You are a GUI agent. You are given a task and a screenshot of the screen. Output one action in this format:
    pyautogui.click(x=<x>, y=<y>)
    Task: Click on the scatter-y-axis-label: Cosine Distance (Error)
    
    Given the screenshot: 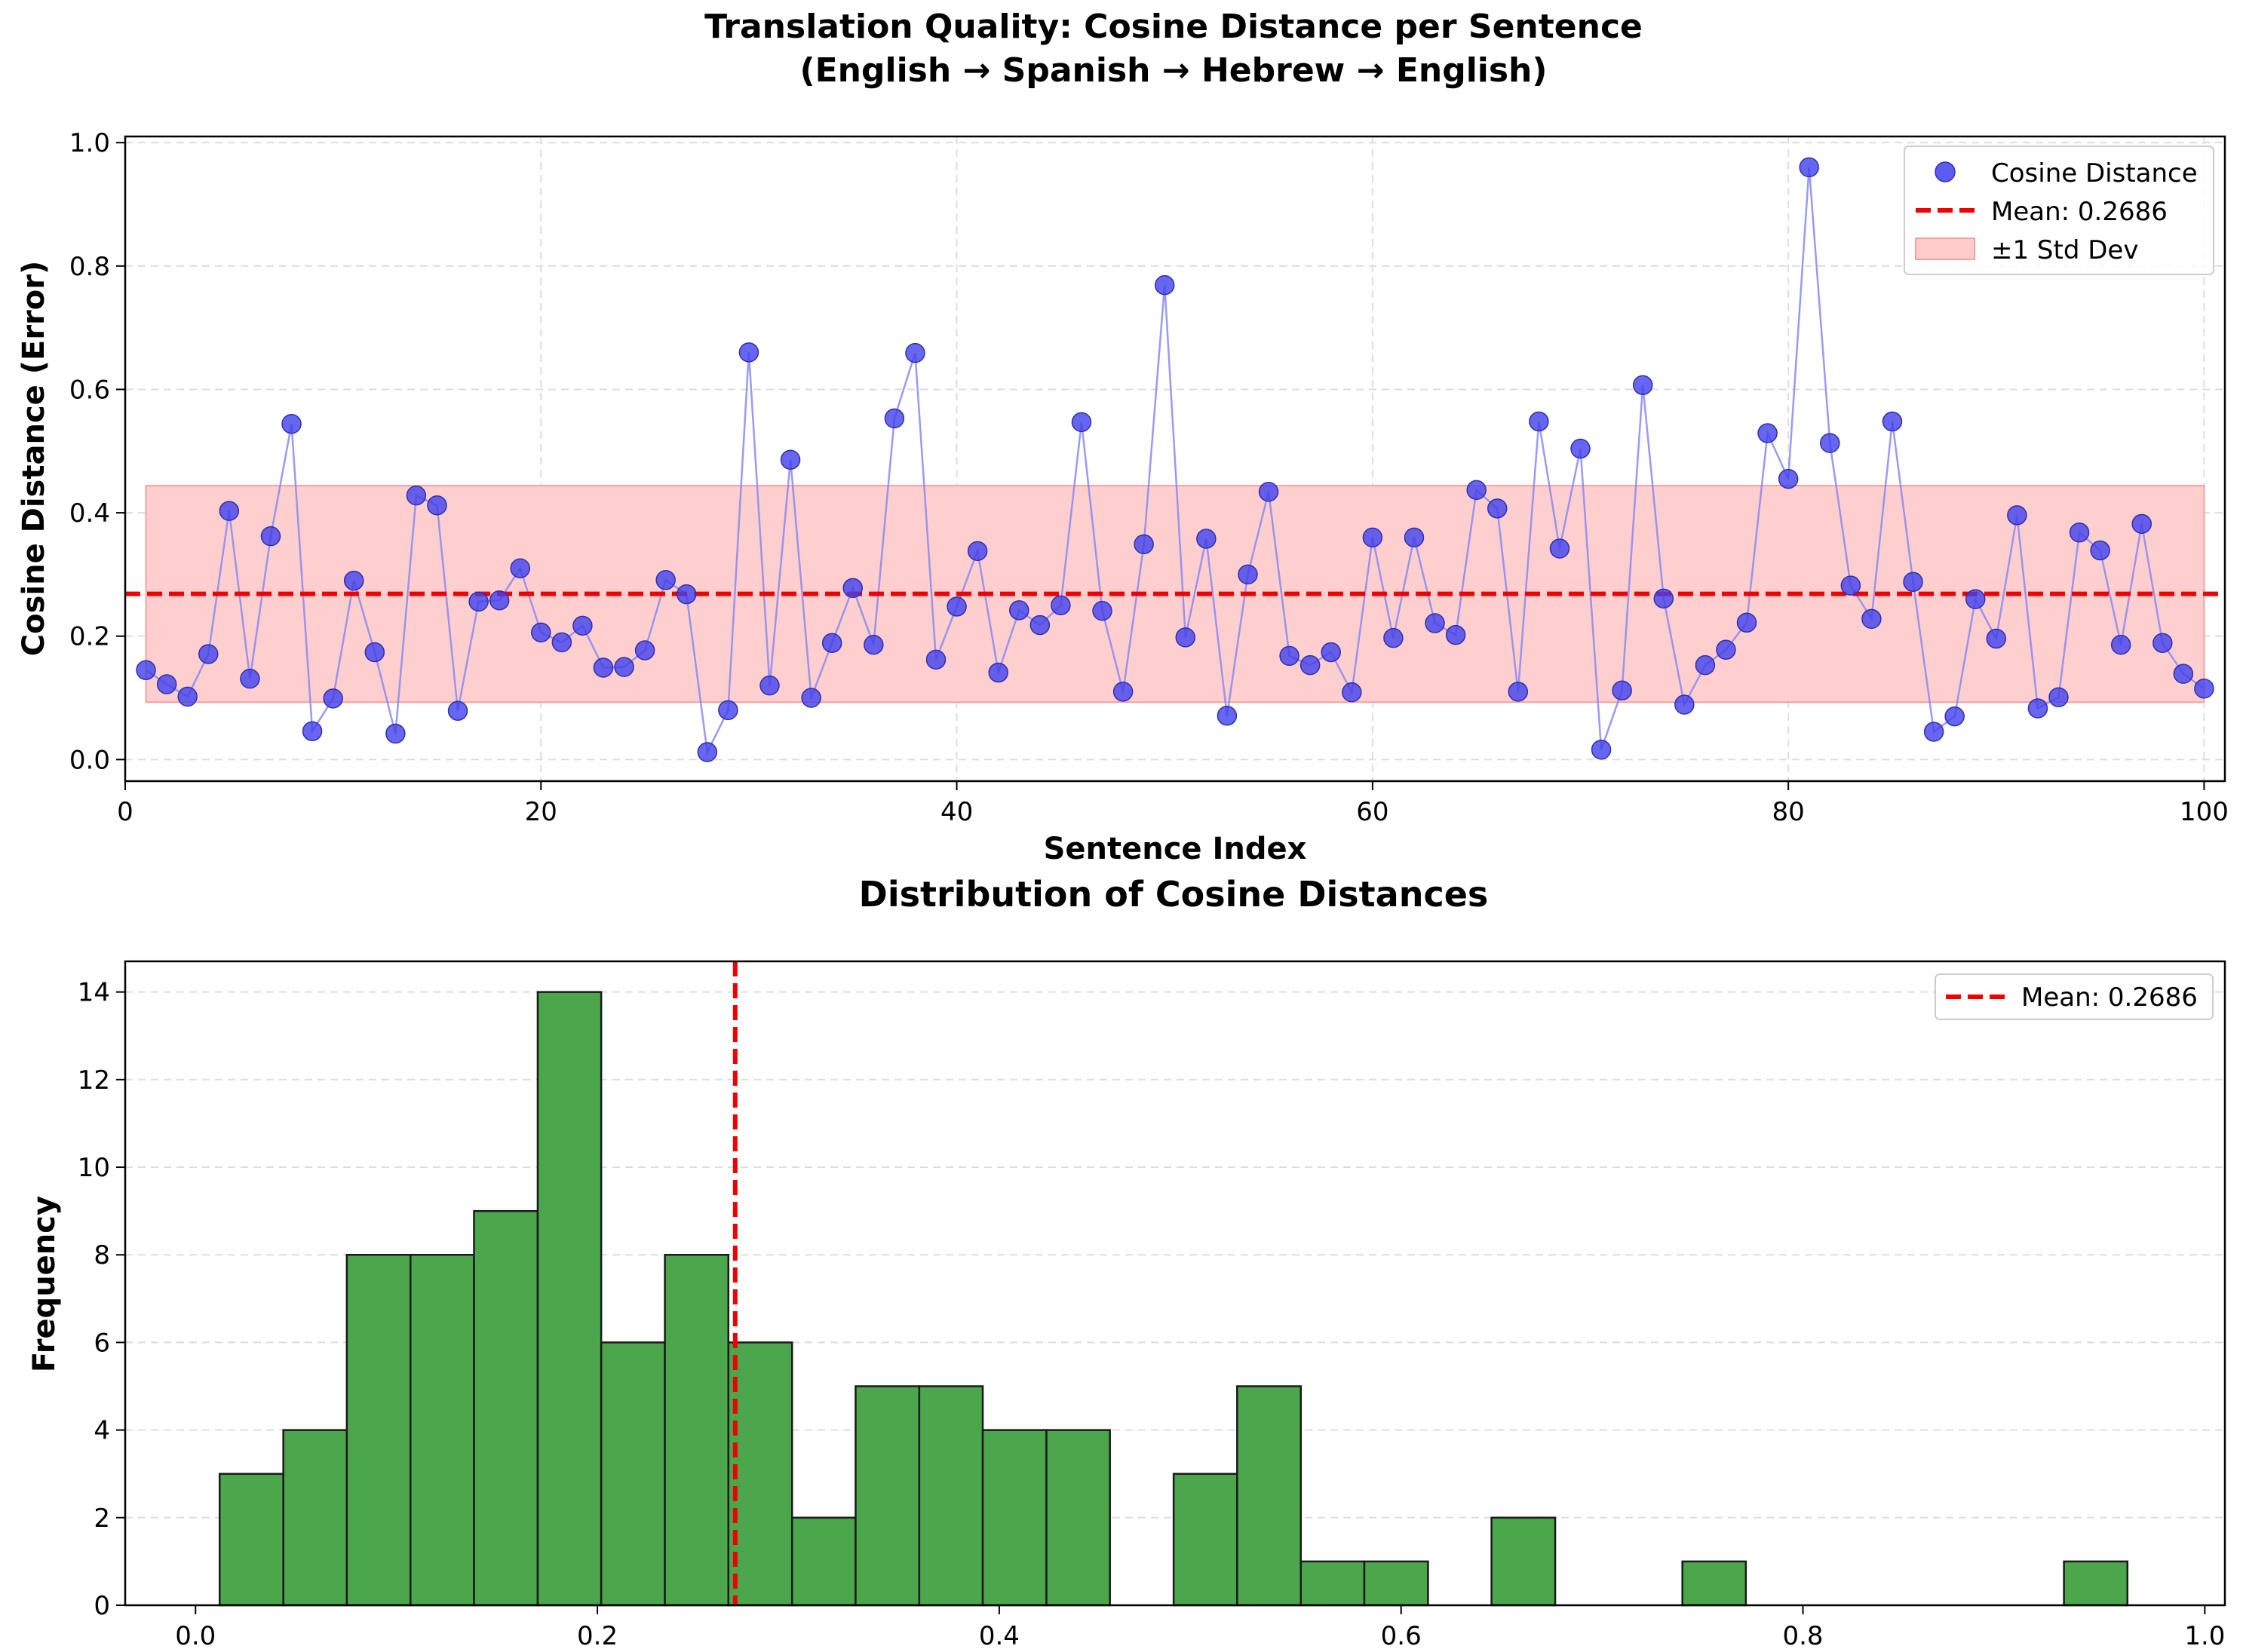 What is the action you would take?
    pyautogui.click(x=34, y=459)
    